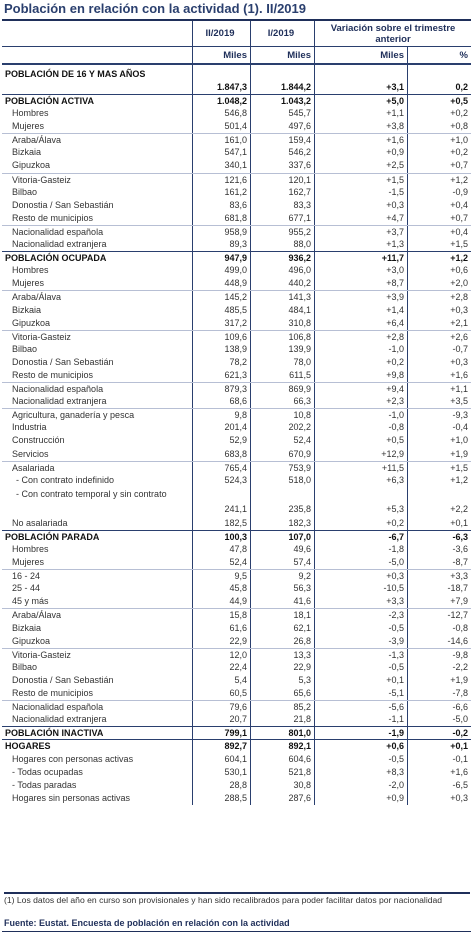  What do you see at coordinates (236, 641) in the screenshot?
I see `table-row: Gipuzkoa 22,9 26,8 -3,9 -14,6` at bounding box center [236, 641].